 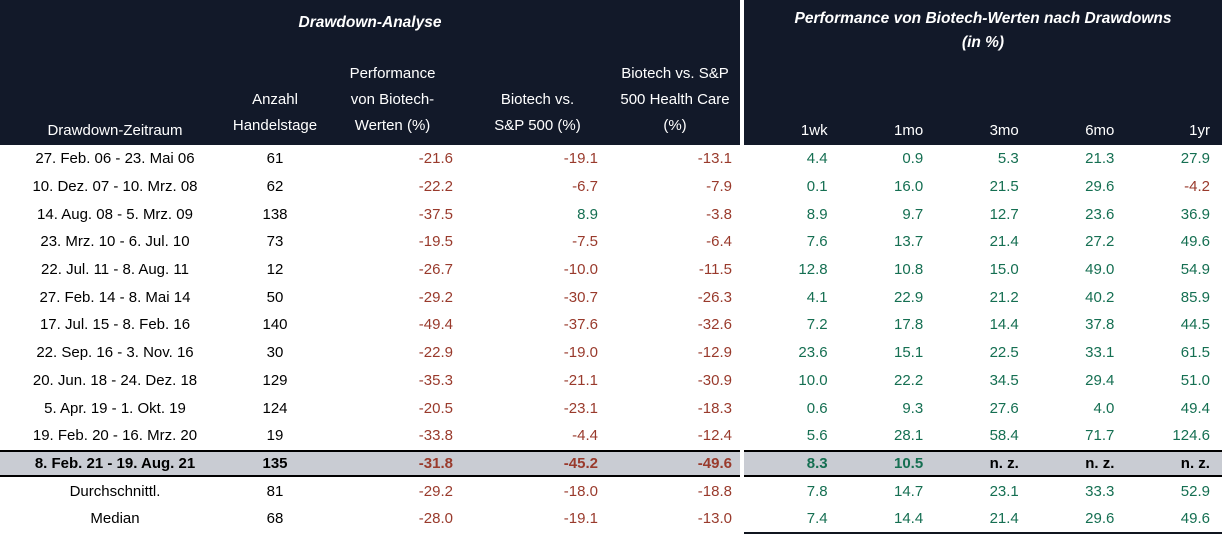 What do you see at coordinates (675, 125) in the screenshot?
I see `col-header-line: (%)` at bounding box center [675, 125].